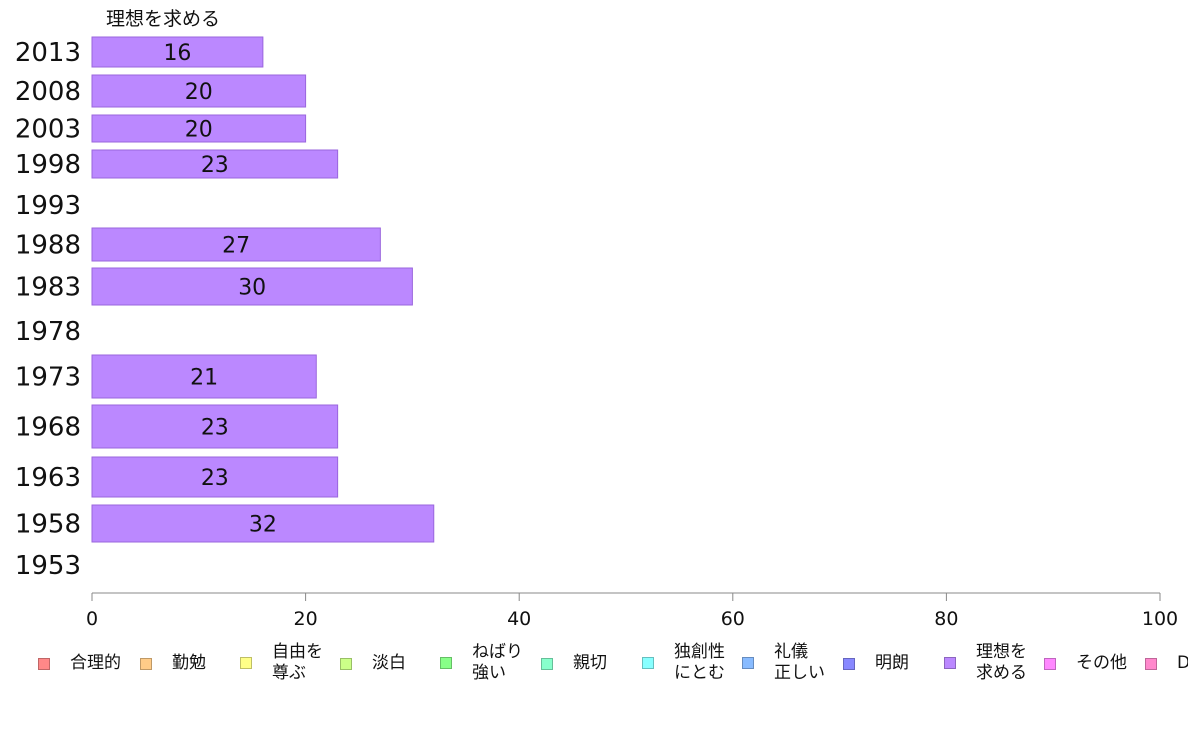 The width and height of the screenshot is (1188, 736). Describe the element at coordinates (48, 428) in the screenshot. I see `category-label-1968: 1968` at that location.